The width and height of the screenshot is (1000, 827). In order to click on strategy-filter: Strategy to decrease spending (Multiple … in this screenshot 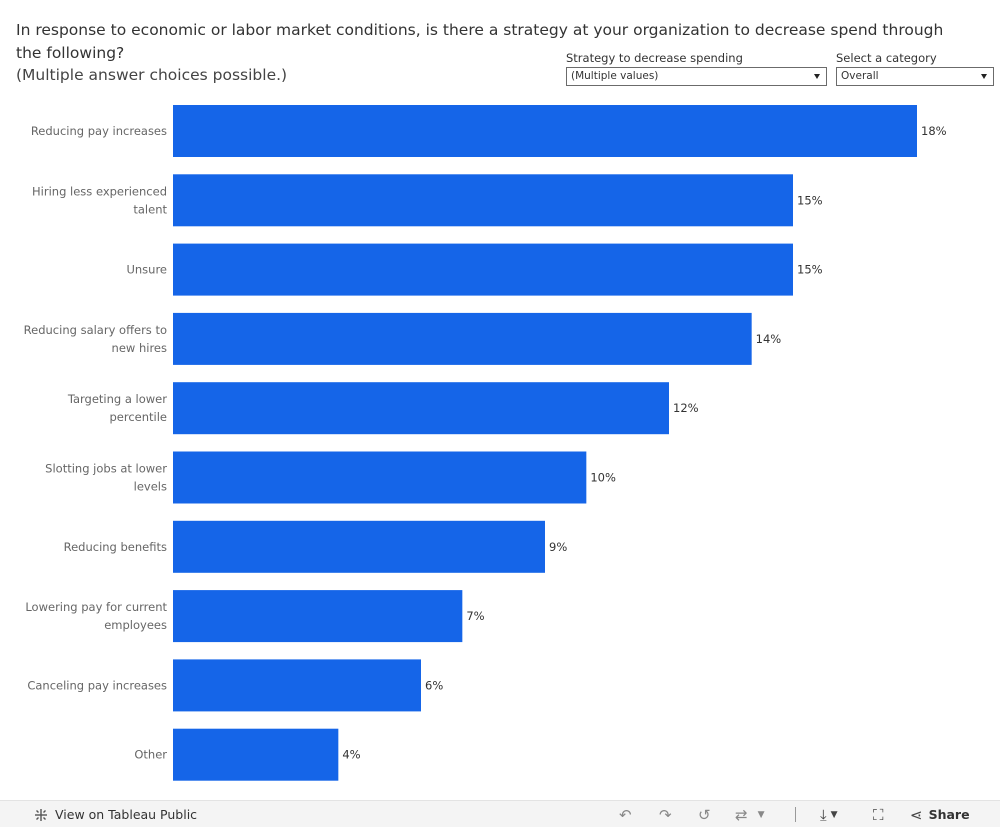, I will do `click(696, 68)`.